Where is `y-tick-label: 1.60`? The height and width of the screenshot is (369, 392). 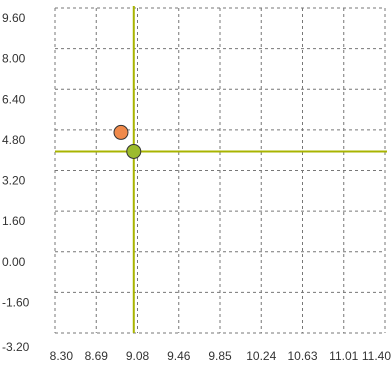
y-tick-label: 1.60 is located at coordinates (14, 221).